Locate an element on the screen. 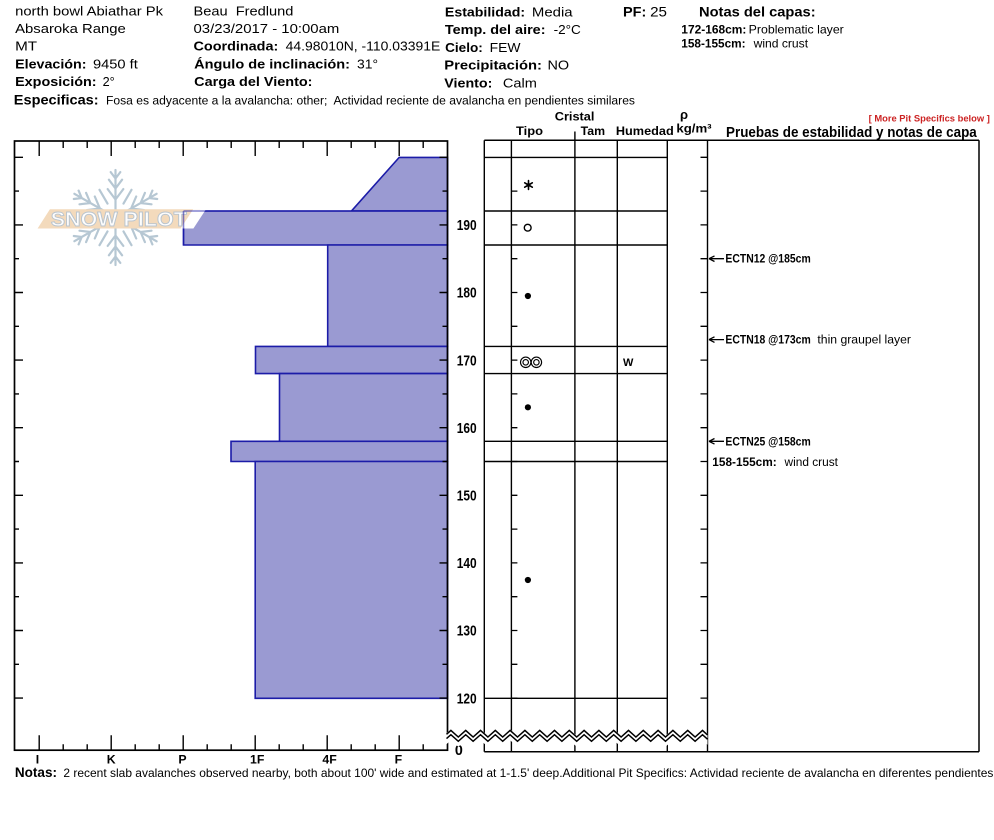 The width and height of the screenshot is (994, 840). svg-text: 120 is located at coordinates (467, 699).